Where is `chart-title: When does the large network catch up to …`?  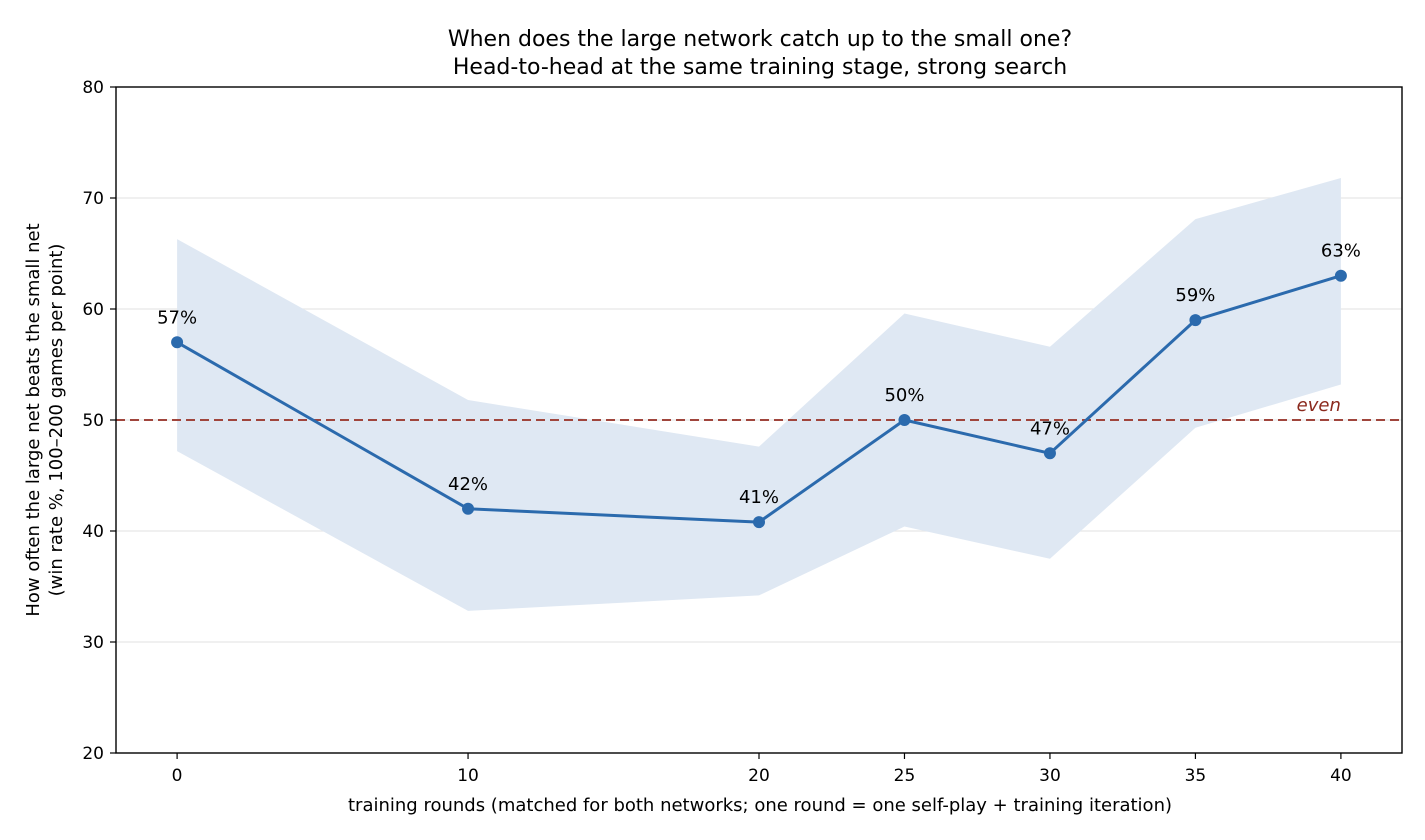 chart-title: When does the large network catch up to … is located at coordinates (760, 39).